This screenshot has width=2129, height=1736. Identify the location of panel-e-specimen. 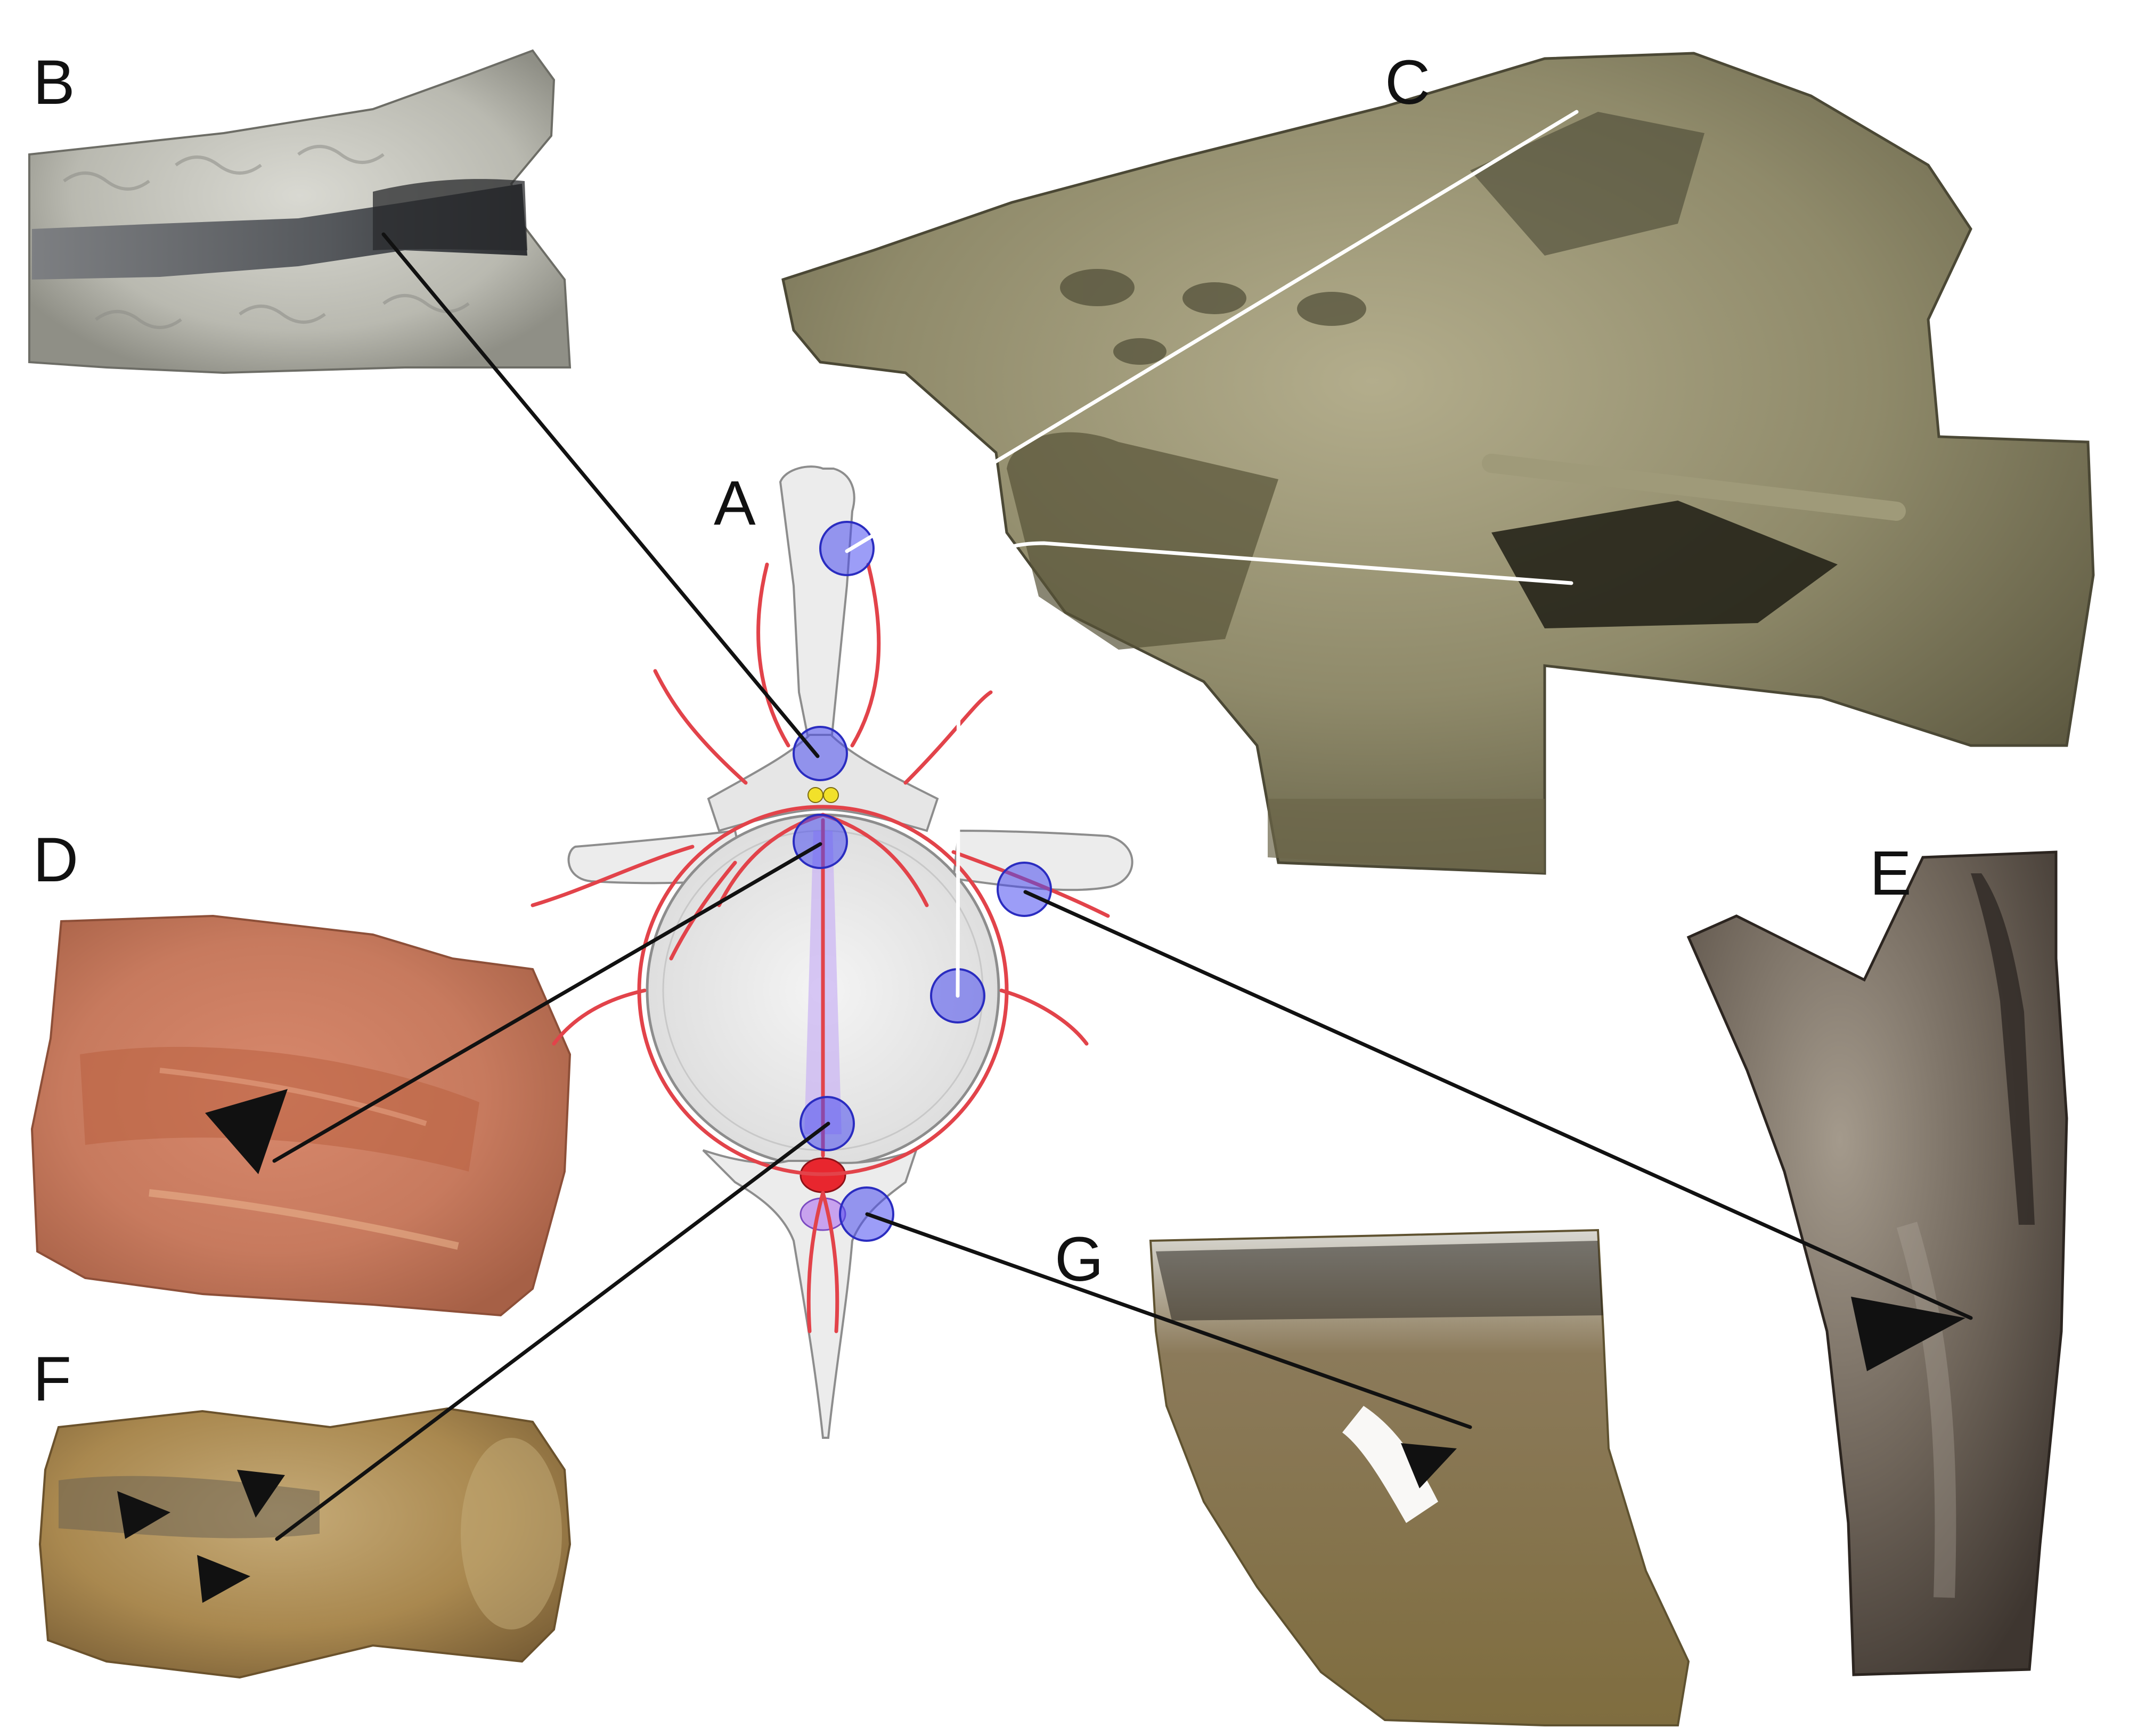
(1877, 1263).